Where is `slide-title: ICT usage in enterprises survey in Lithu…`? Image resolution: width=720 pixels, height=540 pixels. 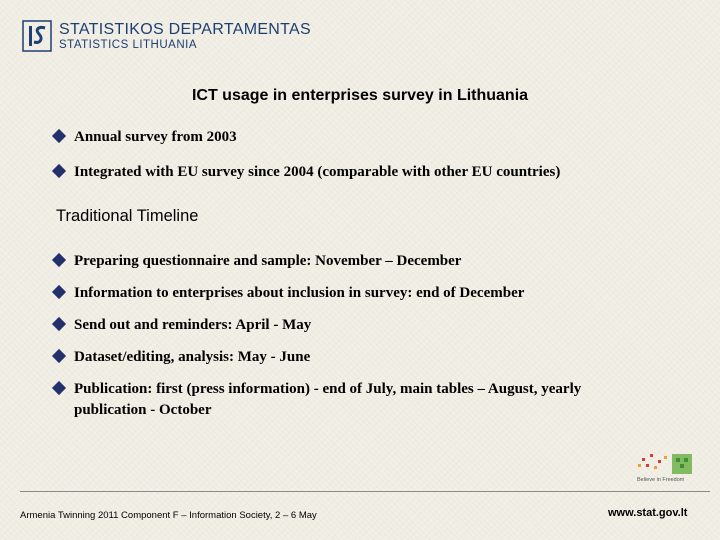 slide-title: ICT usage in enterprises survey in Lithu… is located at coordinates (360, 95).